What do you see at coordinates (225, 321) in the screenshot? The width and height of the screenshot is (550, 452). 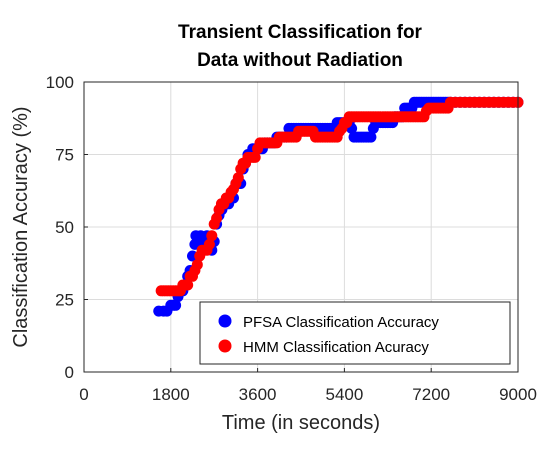 I see `legend-marker-pfsa` at bounding box center [225, 321].